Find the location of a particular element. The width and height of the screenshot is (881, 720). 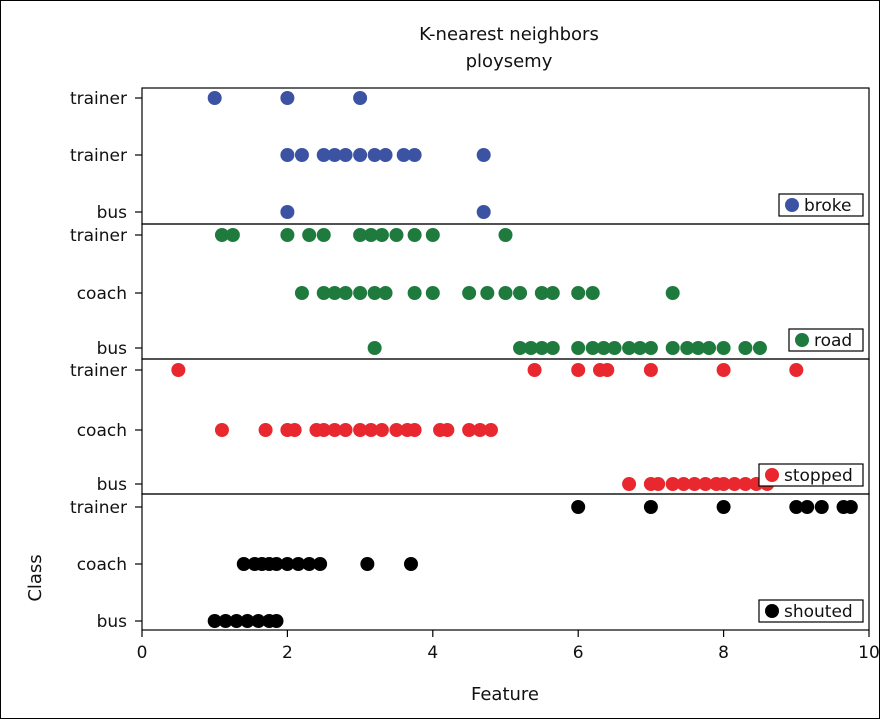

x-tick-label: 0 is located at coordinates (142, 653).